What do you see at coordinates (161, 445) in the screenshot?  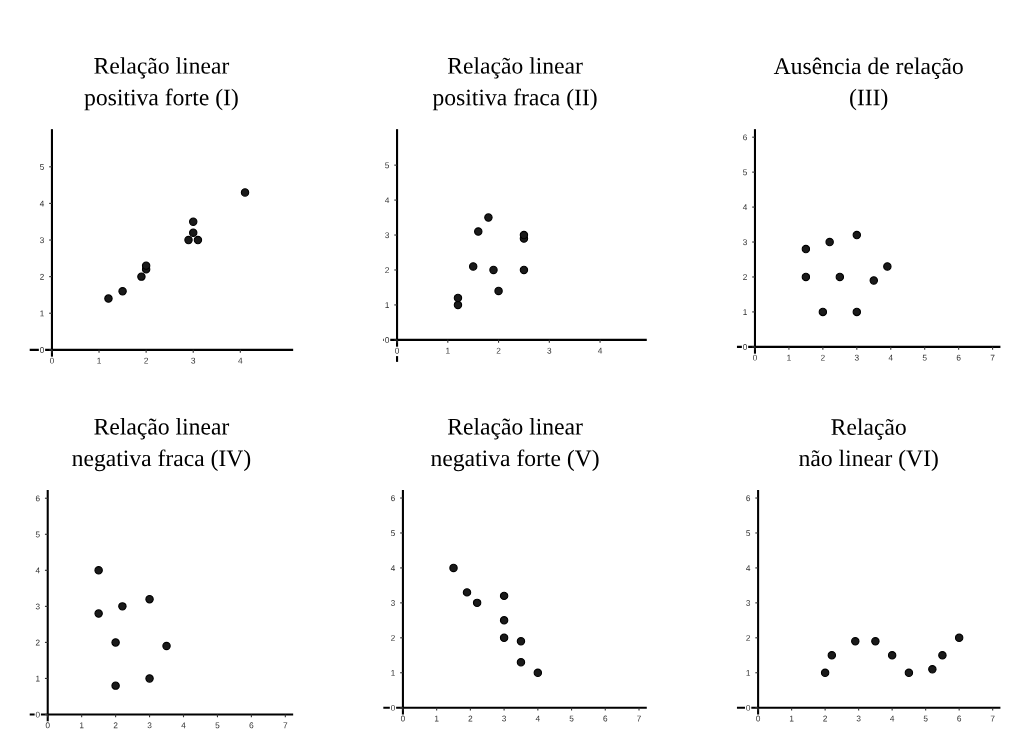 I see `chart-title: Relação linear negativa fraca (IV)` at bounding box center [161, 445].